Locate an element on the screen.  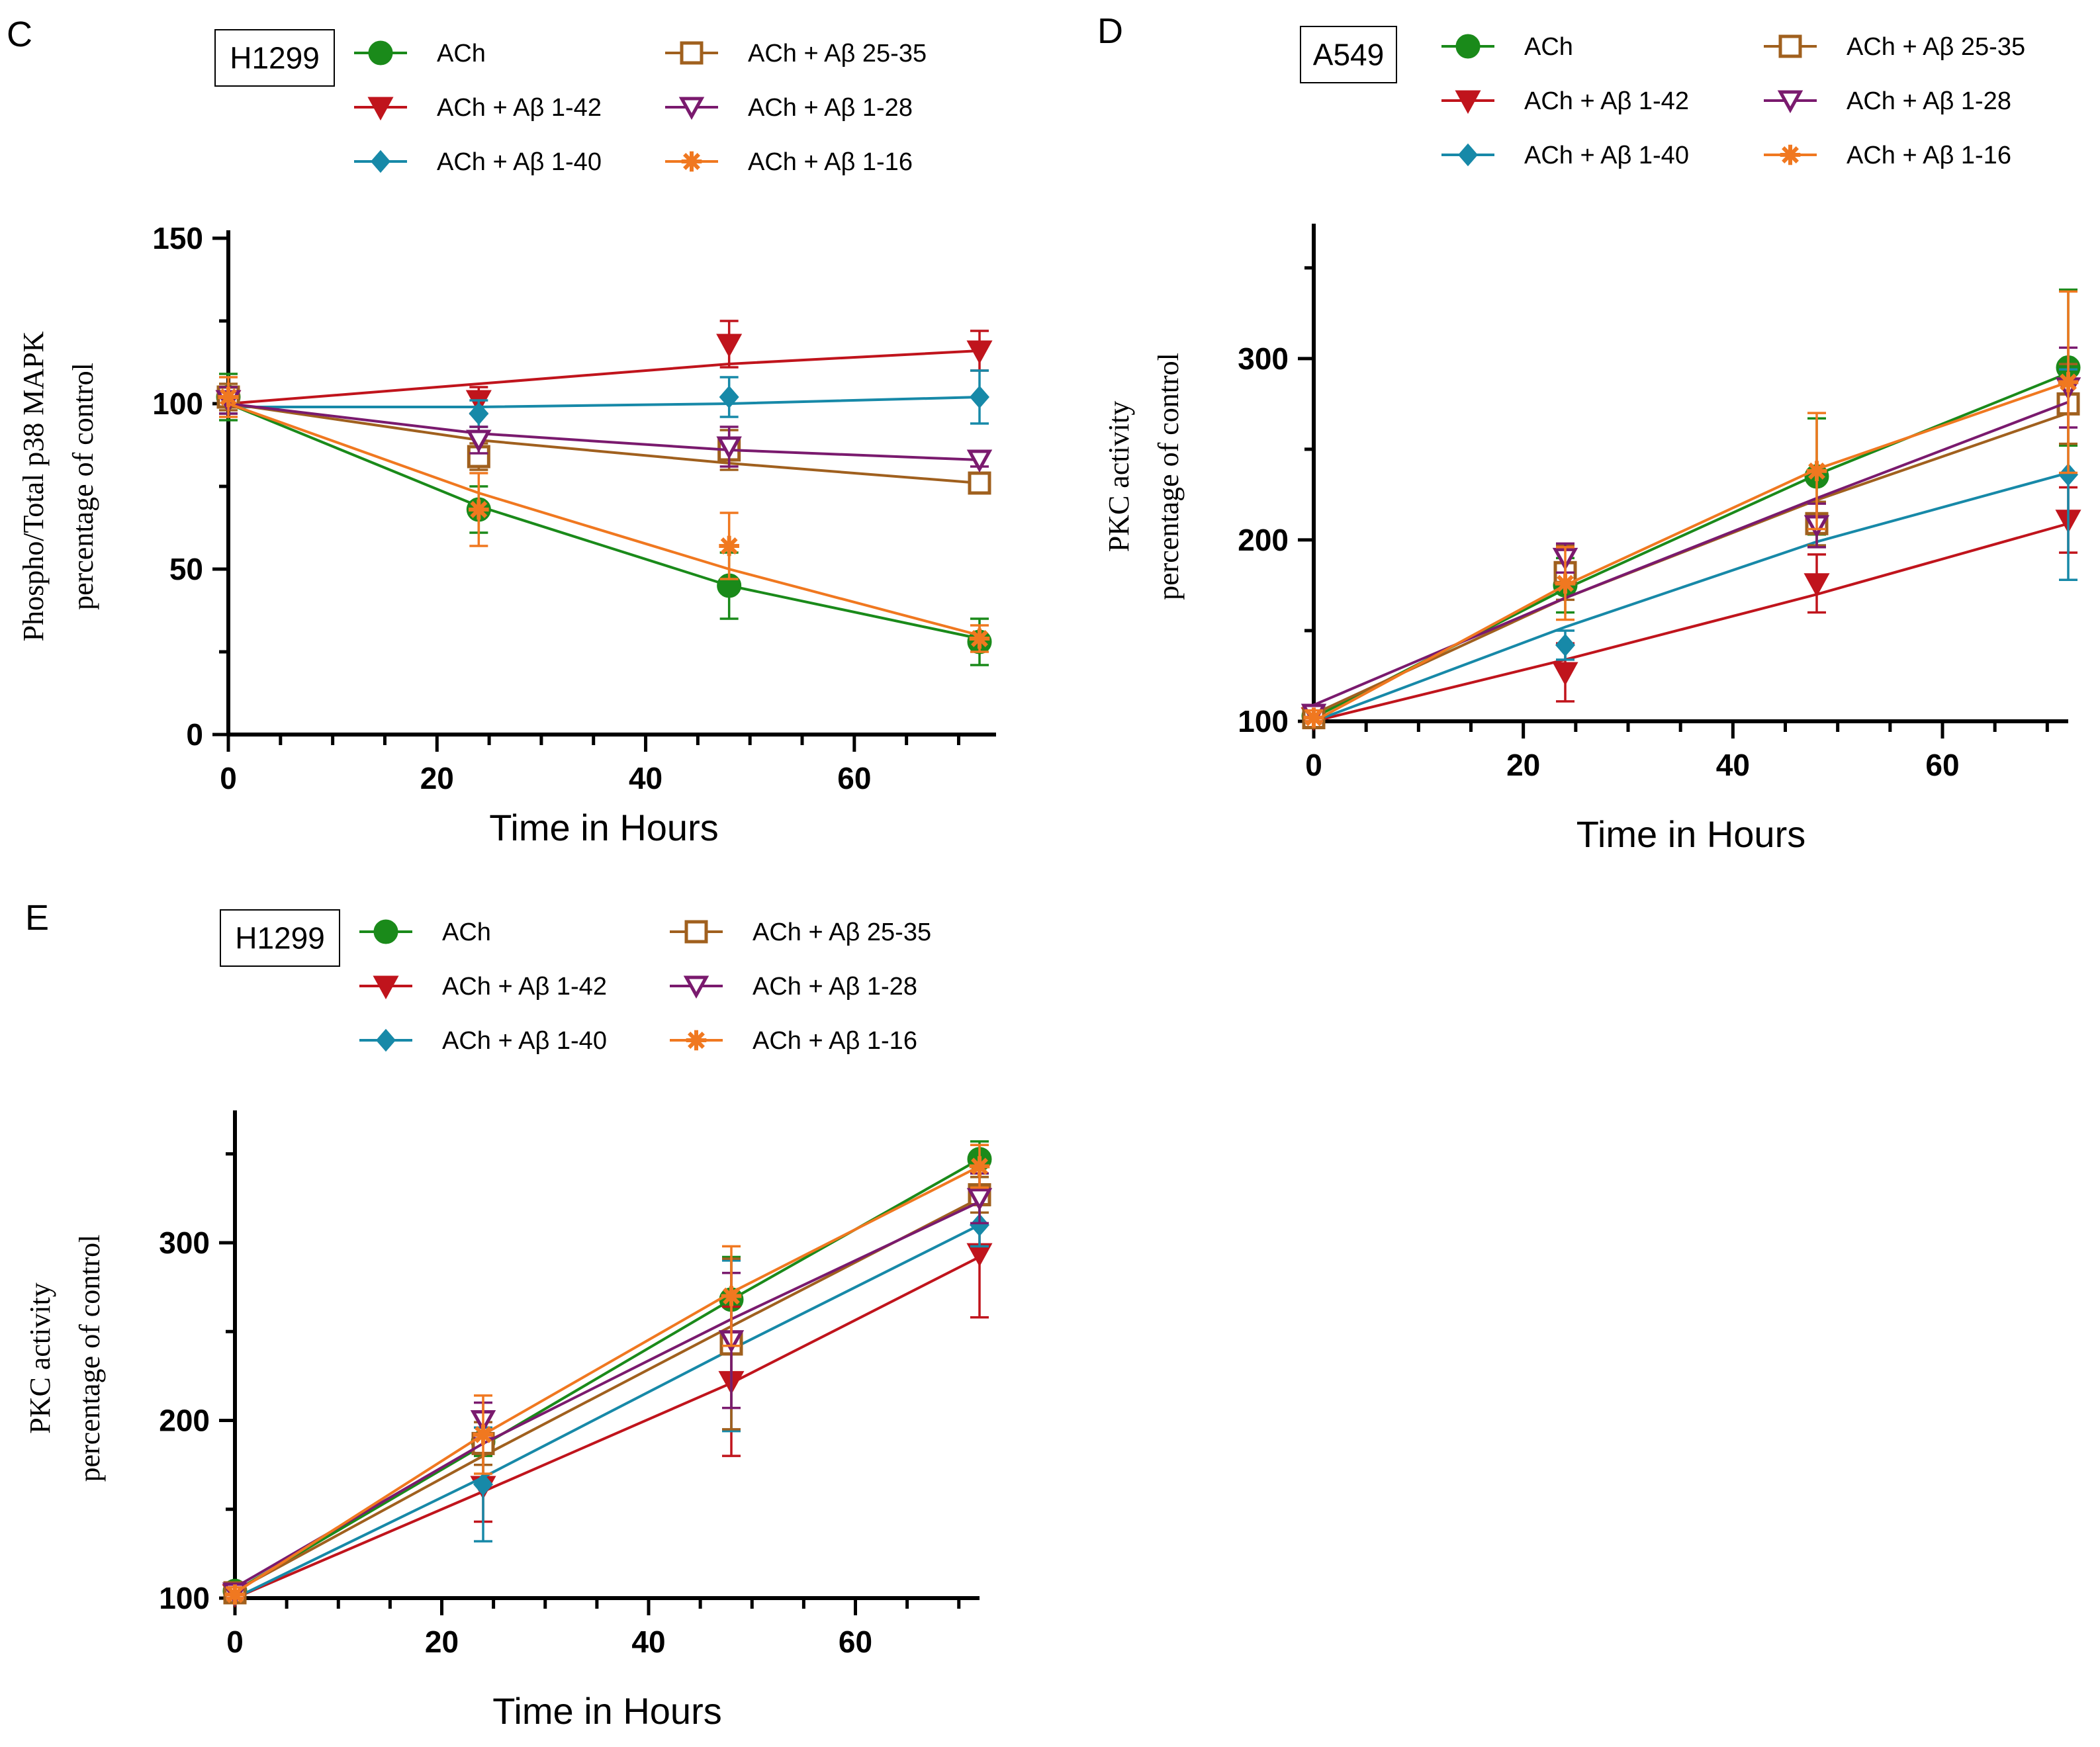
series-Ab140 is located at coordinates (607, 1404).